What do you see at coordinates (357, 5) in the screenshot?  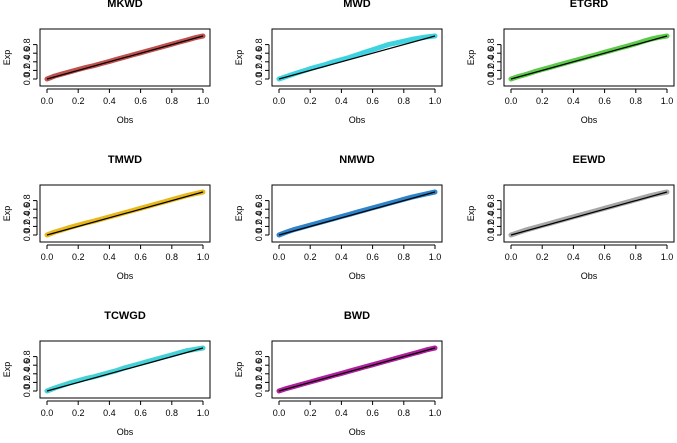 I see `panel-title: MWD` at bounding box center [357, 5].